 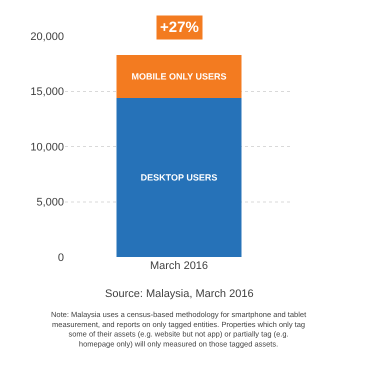 I want to click on y-tick-label: 5,000, so click(x=50, y=202).